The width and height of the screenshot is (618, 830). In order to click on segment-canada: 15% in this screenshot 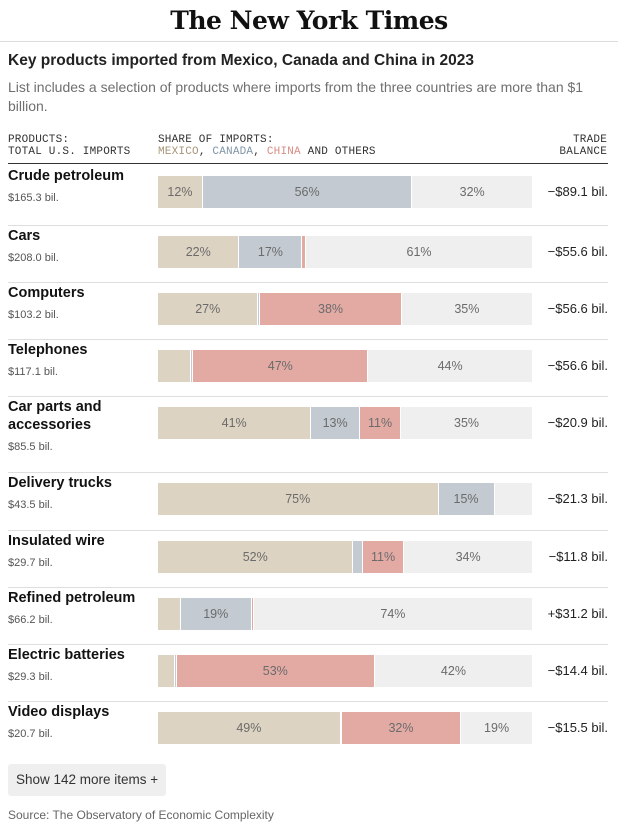, I will do `click(466, 499)`.